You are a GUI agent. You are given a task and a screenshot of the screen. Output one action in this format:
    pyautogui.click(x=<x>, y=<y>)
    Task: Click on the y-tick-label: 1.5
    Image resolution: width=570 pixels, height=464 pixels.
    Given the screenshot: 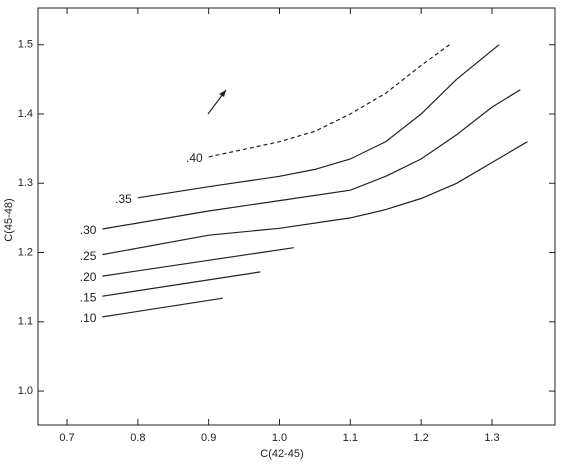 What is the action you would take?
    pyautogui.click(x=25, y=45)
    